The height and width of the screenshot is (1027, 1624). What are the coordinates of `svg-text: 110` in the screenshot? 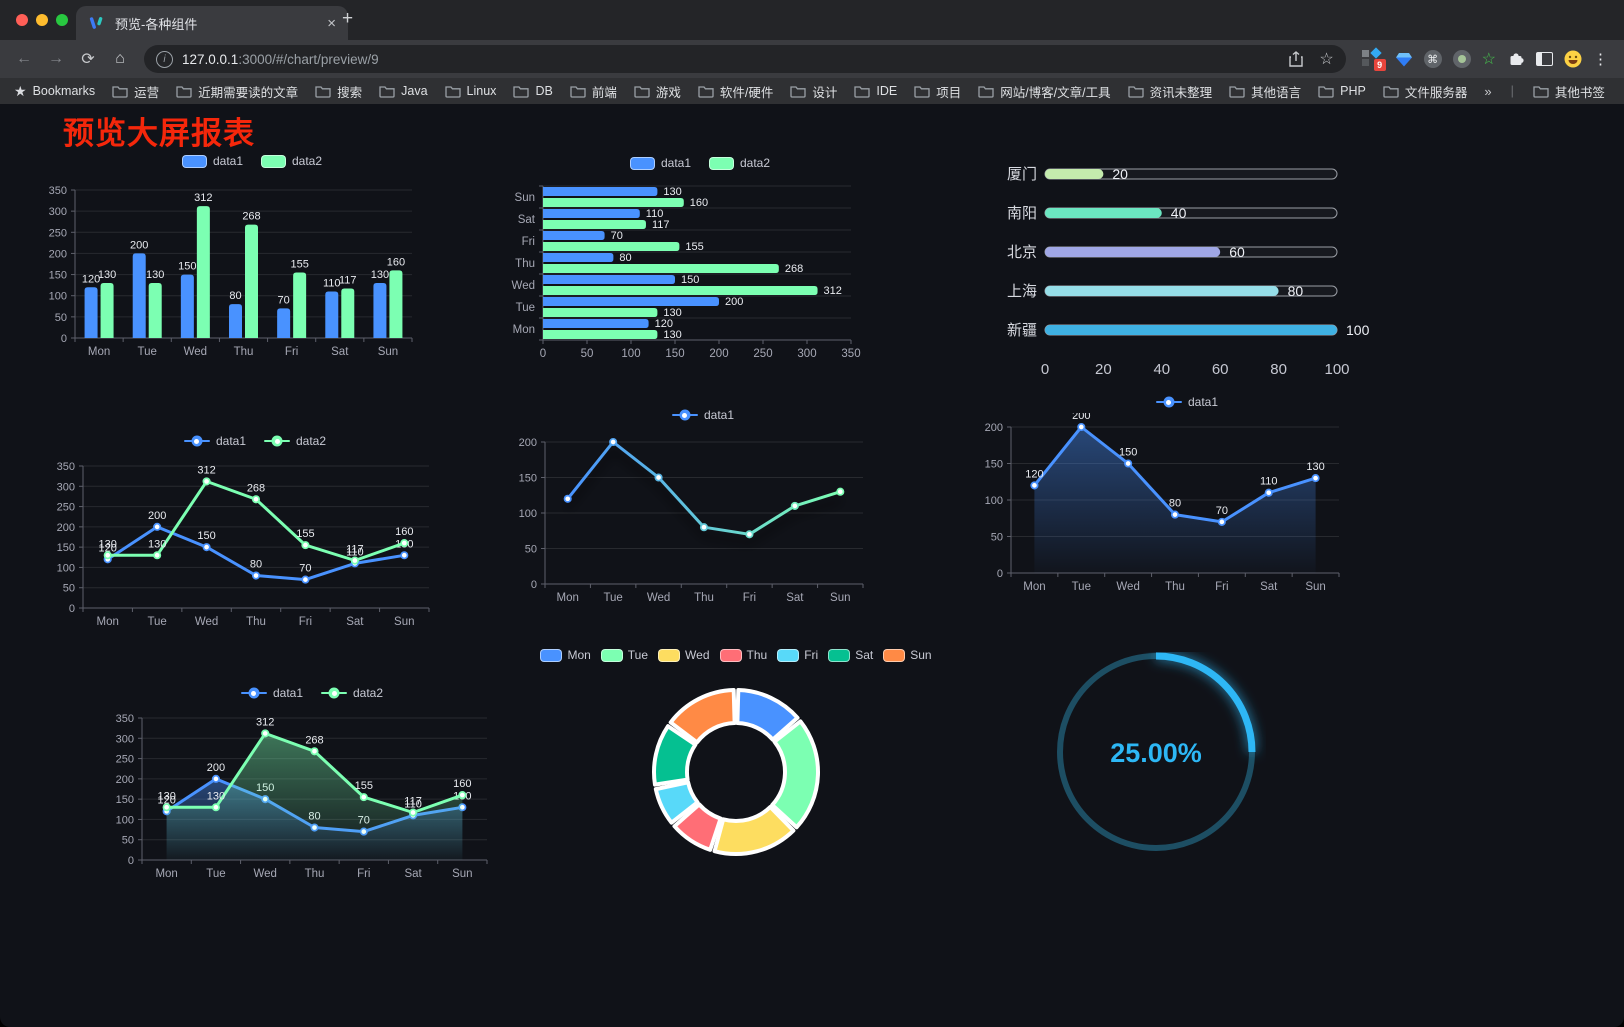 It's located at (413, 804).